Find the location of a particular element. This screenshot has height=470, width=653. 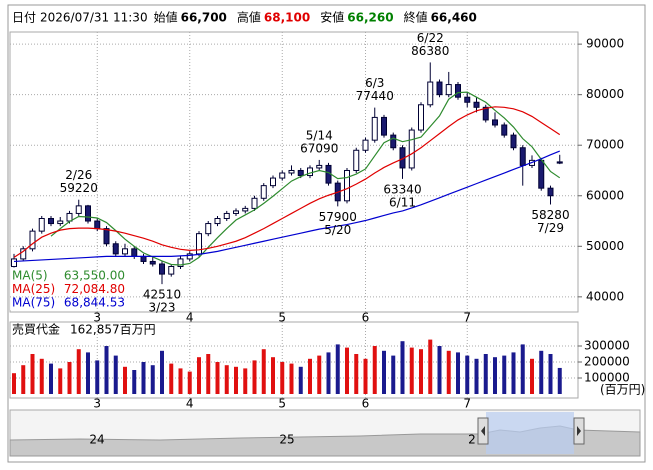

y-tick-label: 100000 is located at coordinates (607, 378).